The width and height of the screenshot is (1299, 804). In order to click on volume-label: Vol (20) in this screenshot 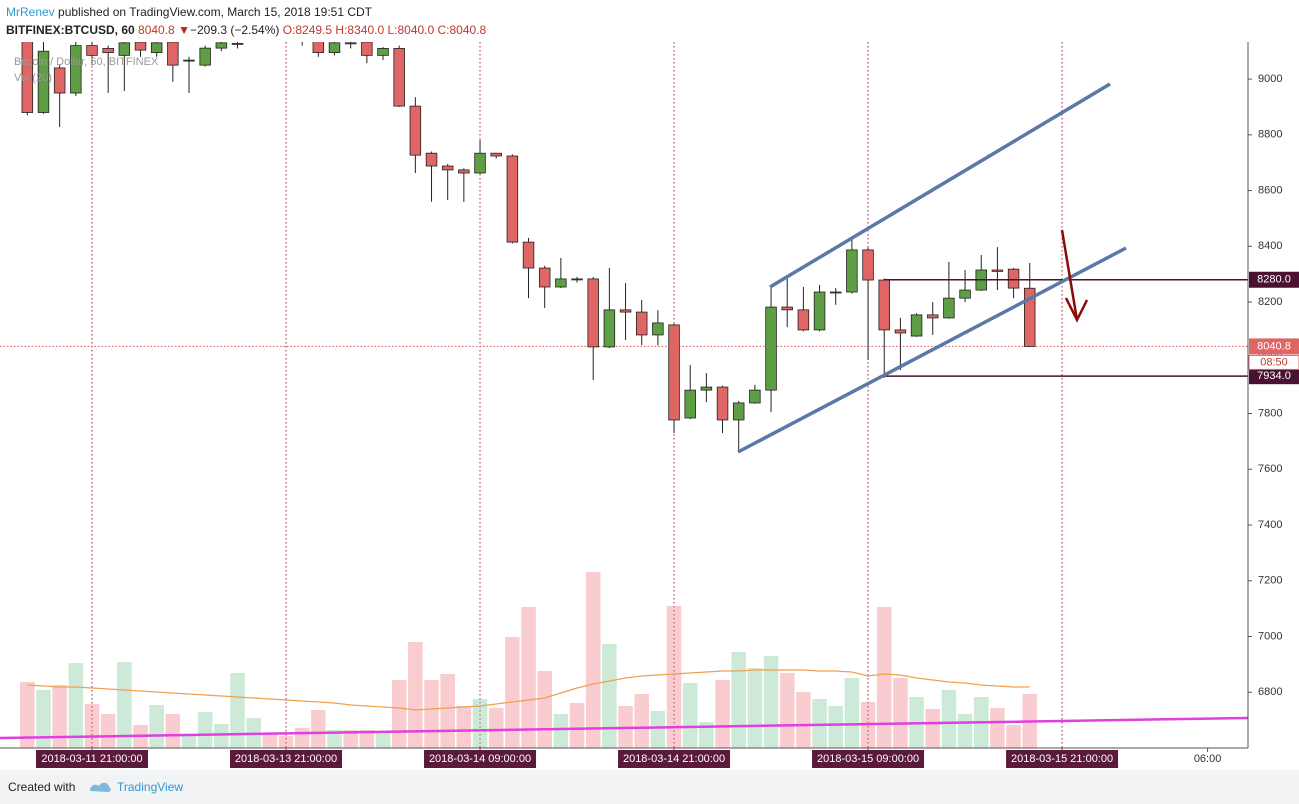, I will do `click(33, 78)`.